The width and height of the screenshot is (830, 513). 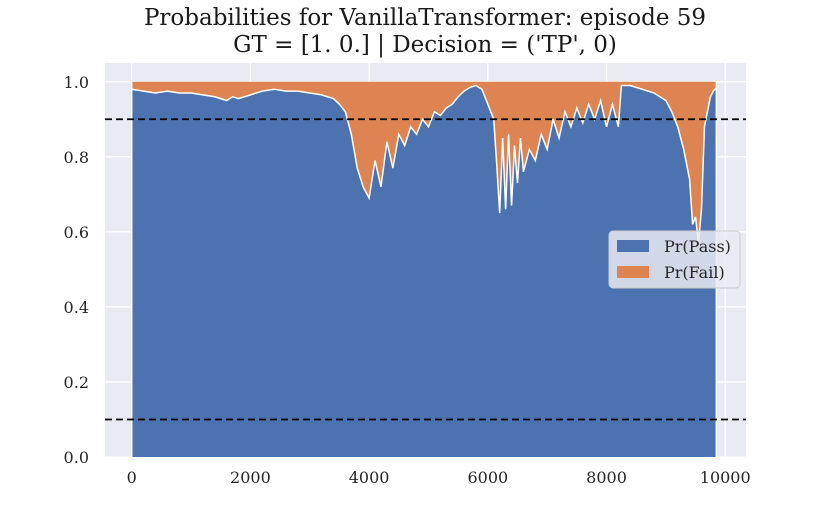 I want to click on chart-subtitle: GT = [1. 0.] | Decision = ('TP', 0), so click(x=425, y=45).